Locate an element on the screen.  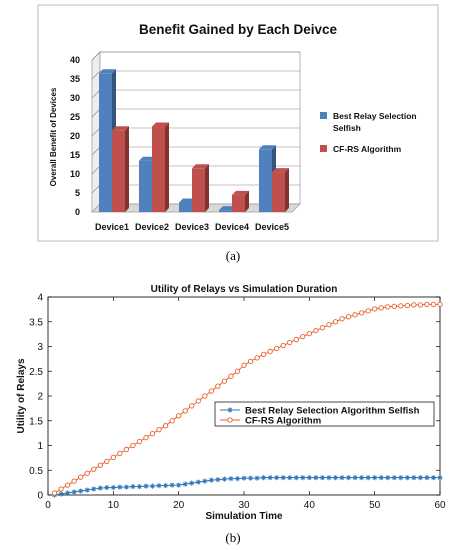
gridline is located at coordinates (96, 94).